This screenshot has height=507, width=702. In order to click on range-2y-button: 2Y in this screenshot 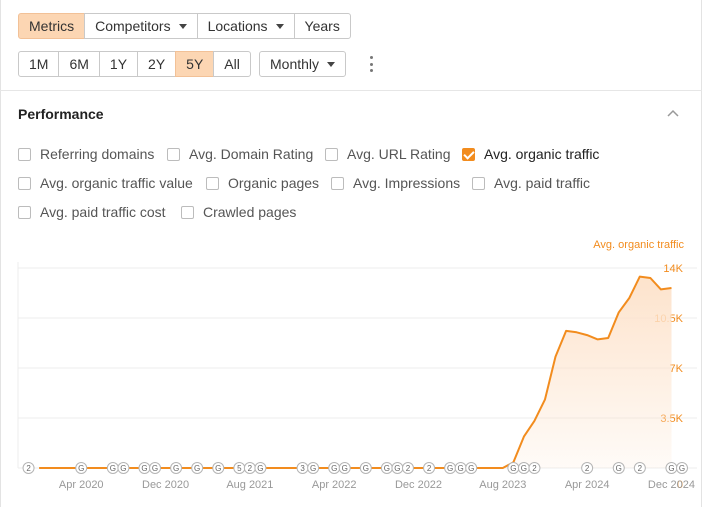, I will do `click(157, 64)`.